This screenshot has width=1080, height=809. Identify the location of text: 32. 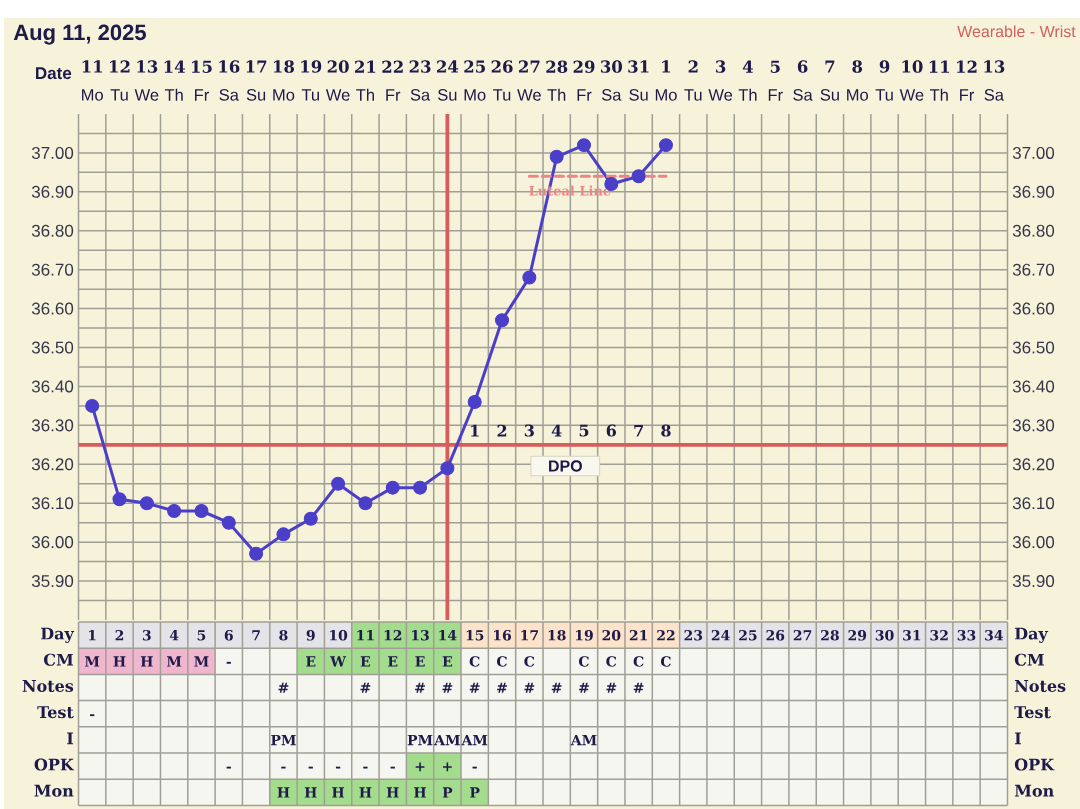
(939, 635).